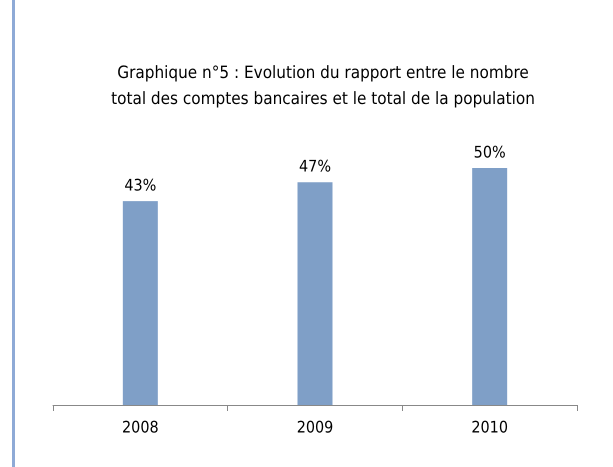 The width and height of the screenshot is (613, 467). I want to click on data-label: 47%, so click(315, 166).